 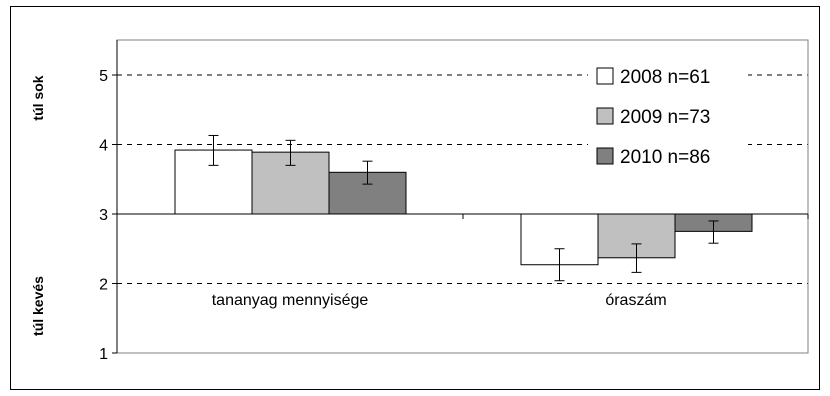 What do you see at coordinates (665, 157) in the screenshot?
I see `legend-label: 2010 n=86` at bounding box center [665, 157].